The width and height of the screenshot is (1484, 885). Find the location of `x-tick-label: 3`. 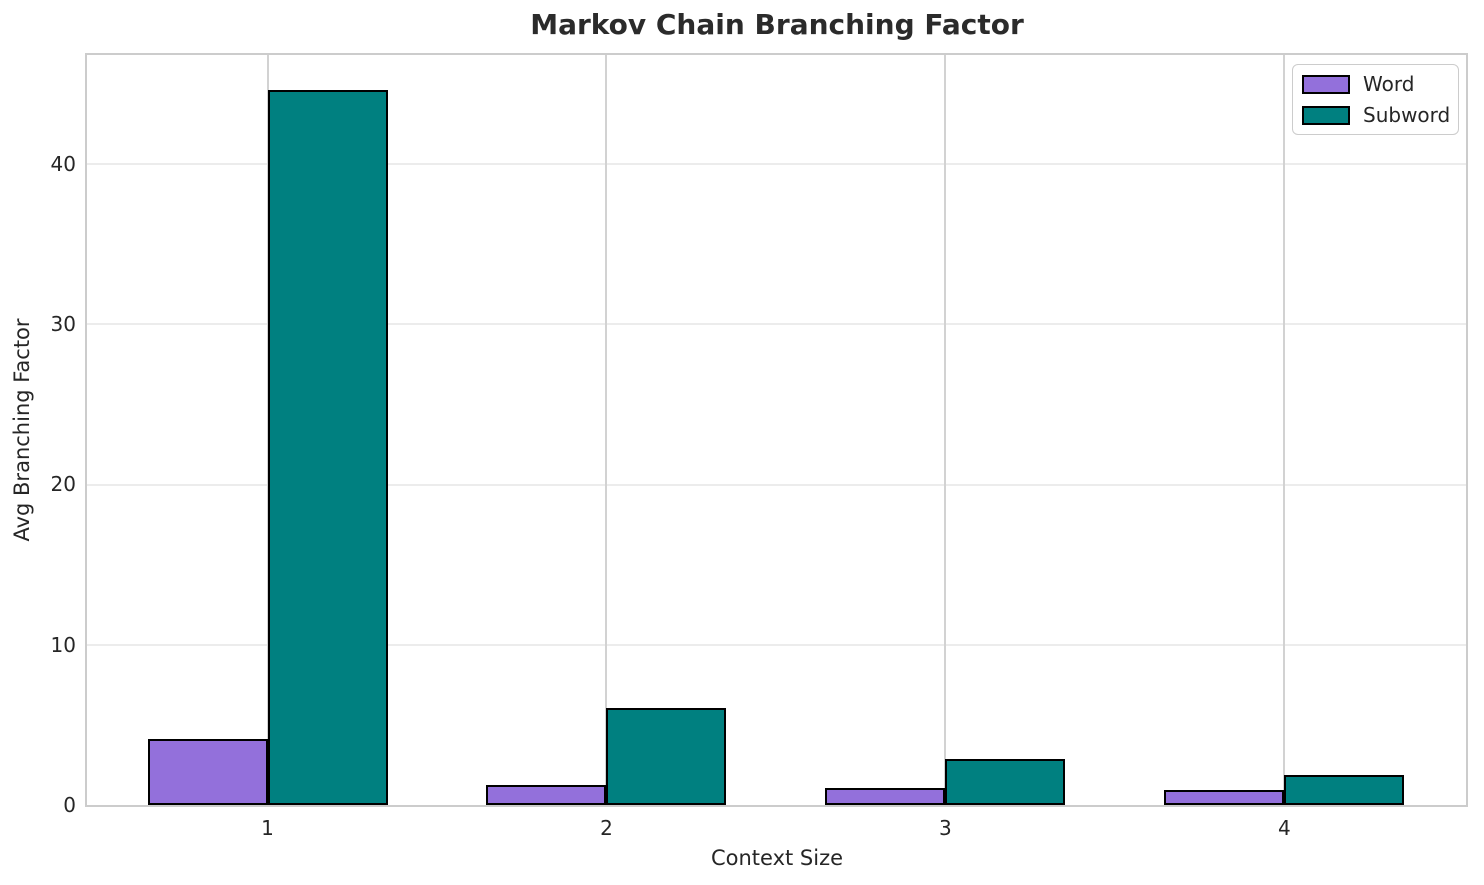

x-tick-label: 3 is located at coordinates (945, 828).